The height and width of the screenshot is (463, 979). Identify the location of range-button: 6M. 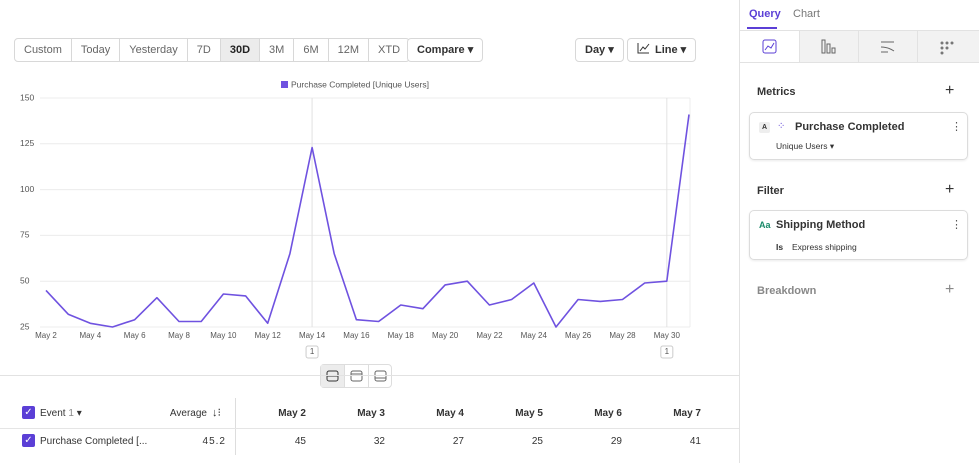
(311, 50).